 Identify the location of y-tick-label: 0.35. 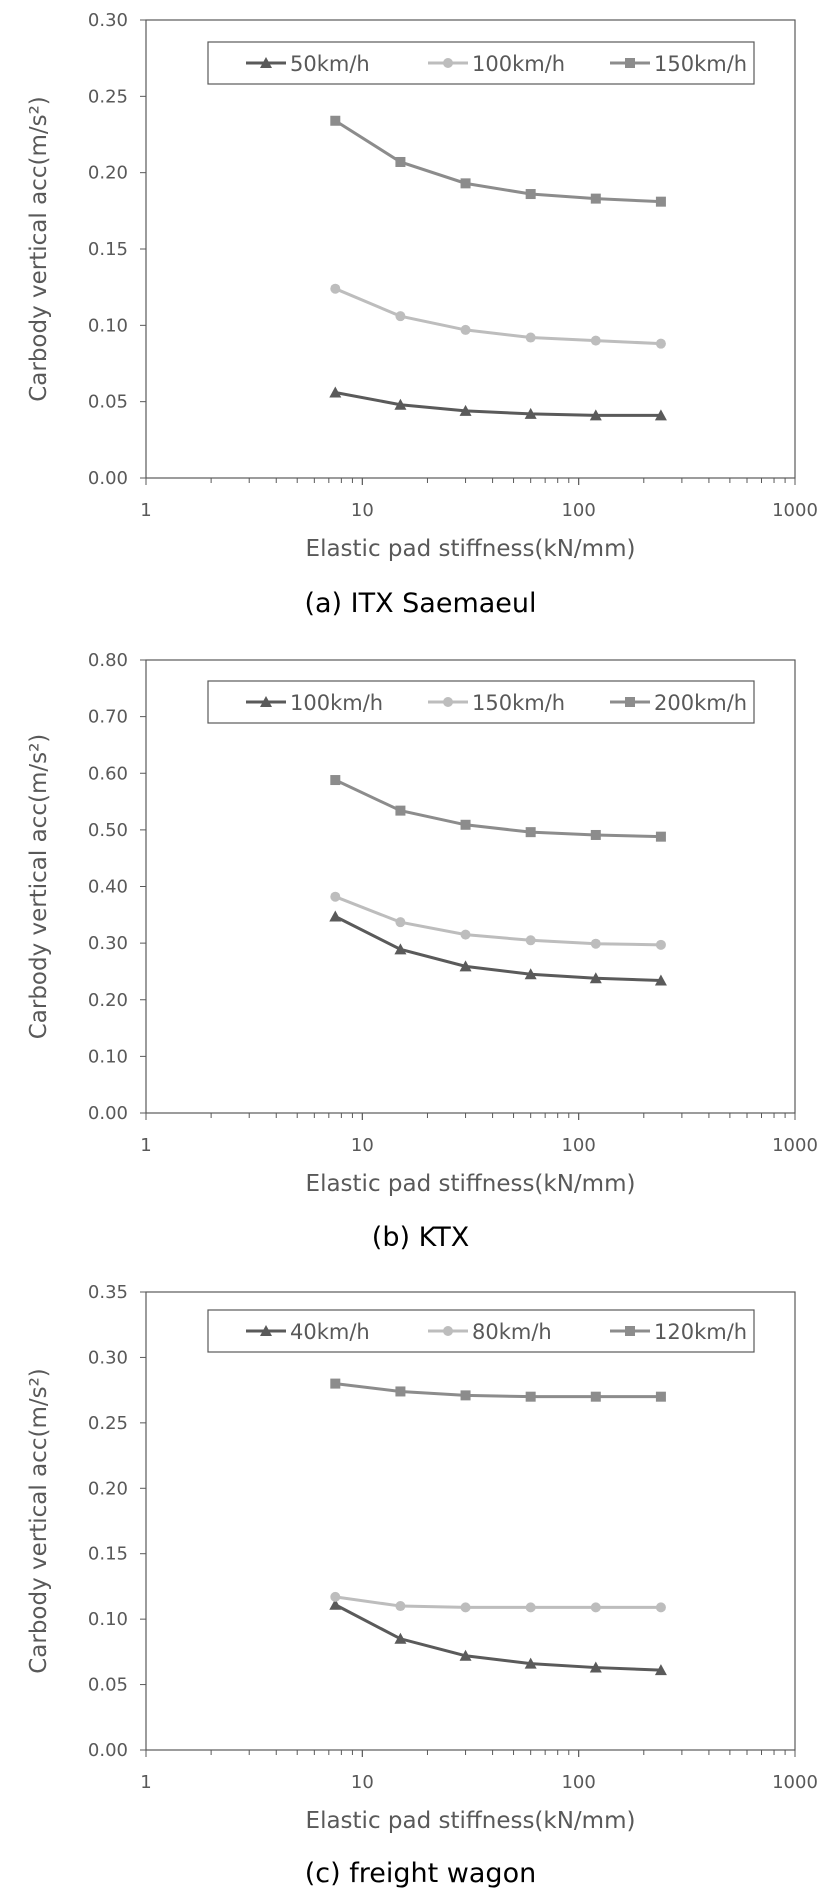
(108, 1292).